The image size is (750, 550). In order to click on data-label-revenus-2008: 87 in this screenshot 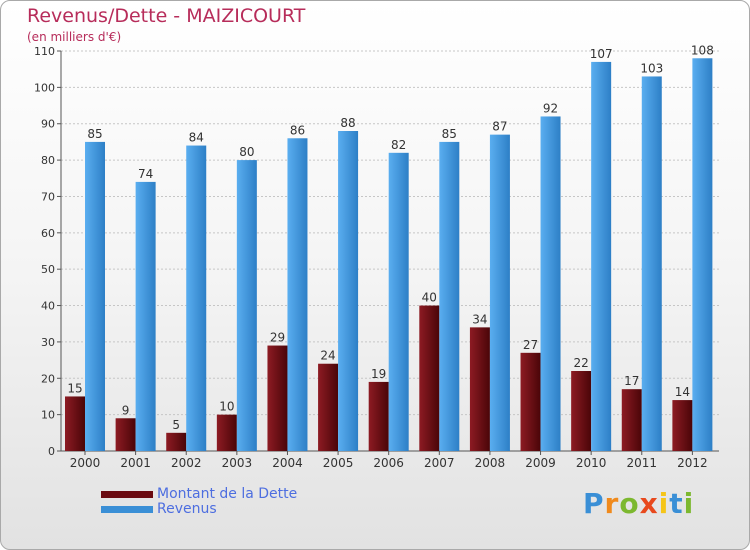, I will do `click(499, 127)`.